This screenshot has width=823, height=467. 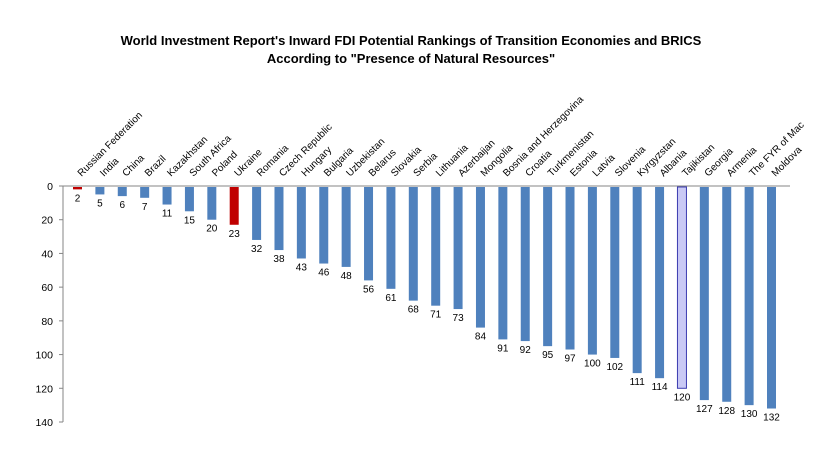 What do you see at coordinates (47, 221) in the screenshot?
I see `y-tick-label: 20` at bounding box center [47, 221].